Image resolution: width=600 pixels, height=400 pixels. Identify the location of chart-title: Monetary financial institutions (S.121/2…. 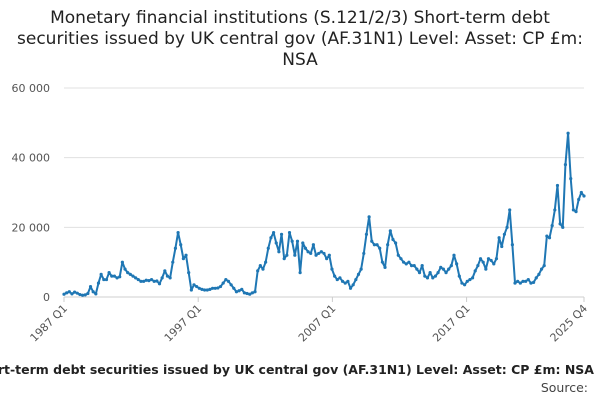
(300, 39).